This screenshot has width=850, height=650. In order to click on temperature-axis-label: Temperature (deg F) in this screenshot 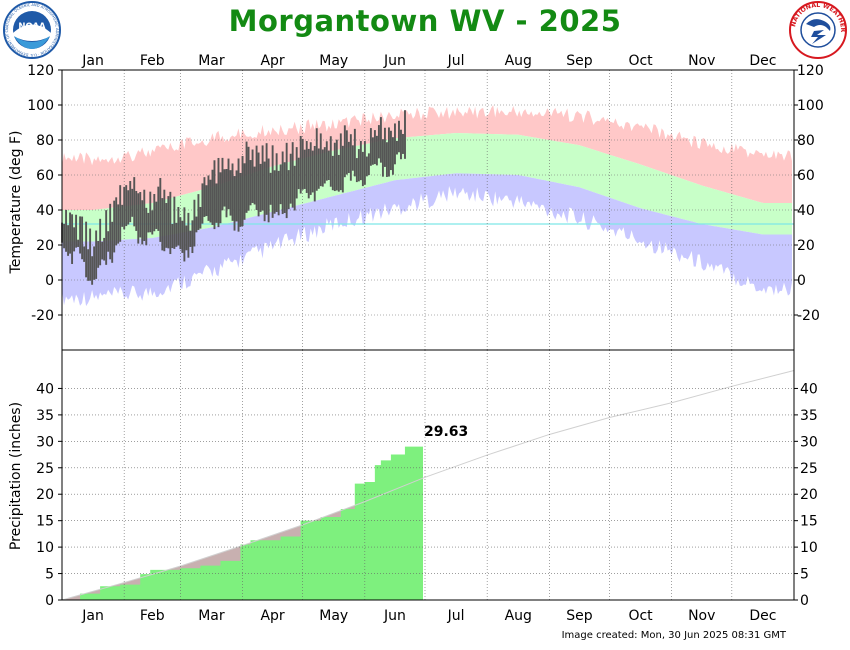, I will do `click(16, 203)`.